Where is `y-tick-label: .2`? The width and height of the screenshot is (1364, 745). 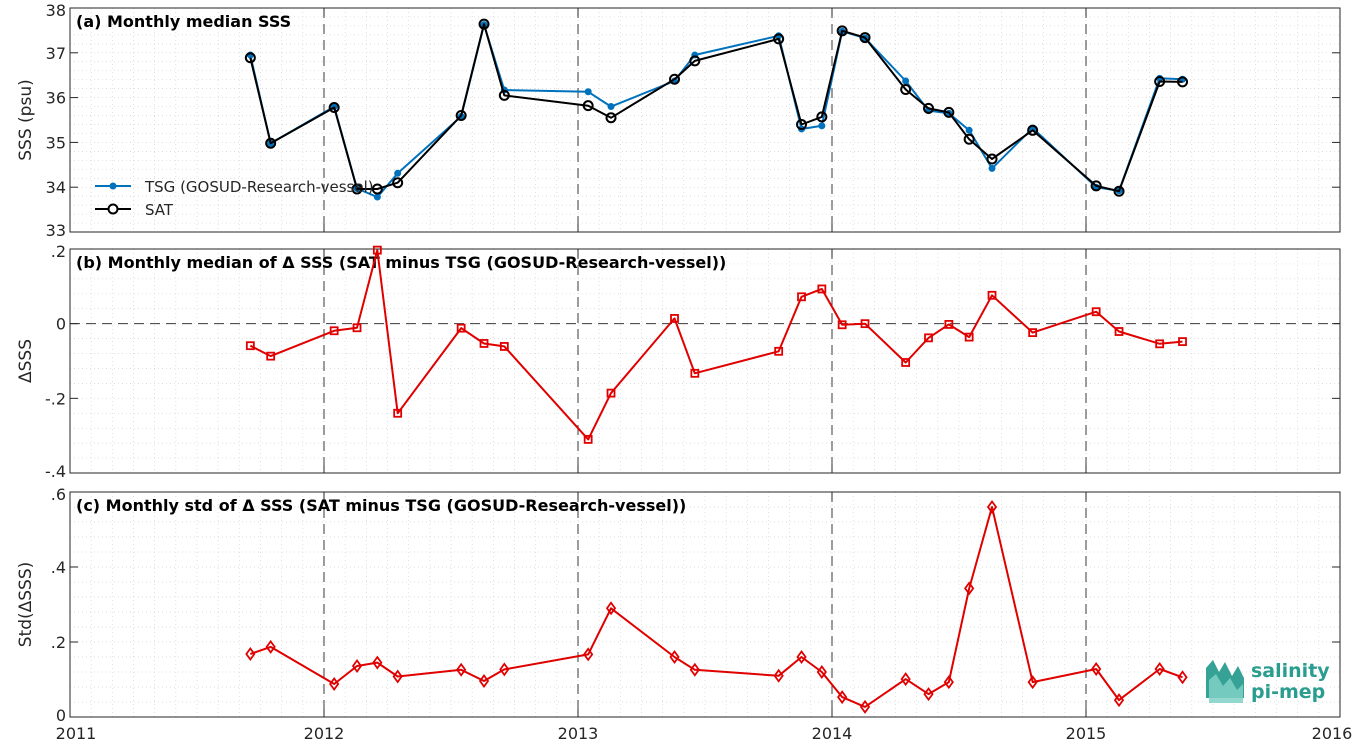
y-tick-label: .2 is located at coordinates (58, 642).